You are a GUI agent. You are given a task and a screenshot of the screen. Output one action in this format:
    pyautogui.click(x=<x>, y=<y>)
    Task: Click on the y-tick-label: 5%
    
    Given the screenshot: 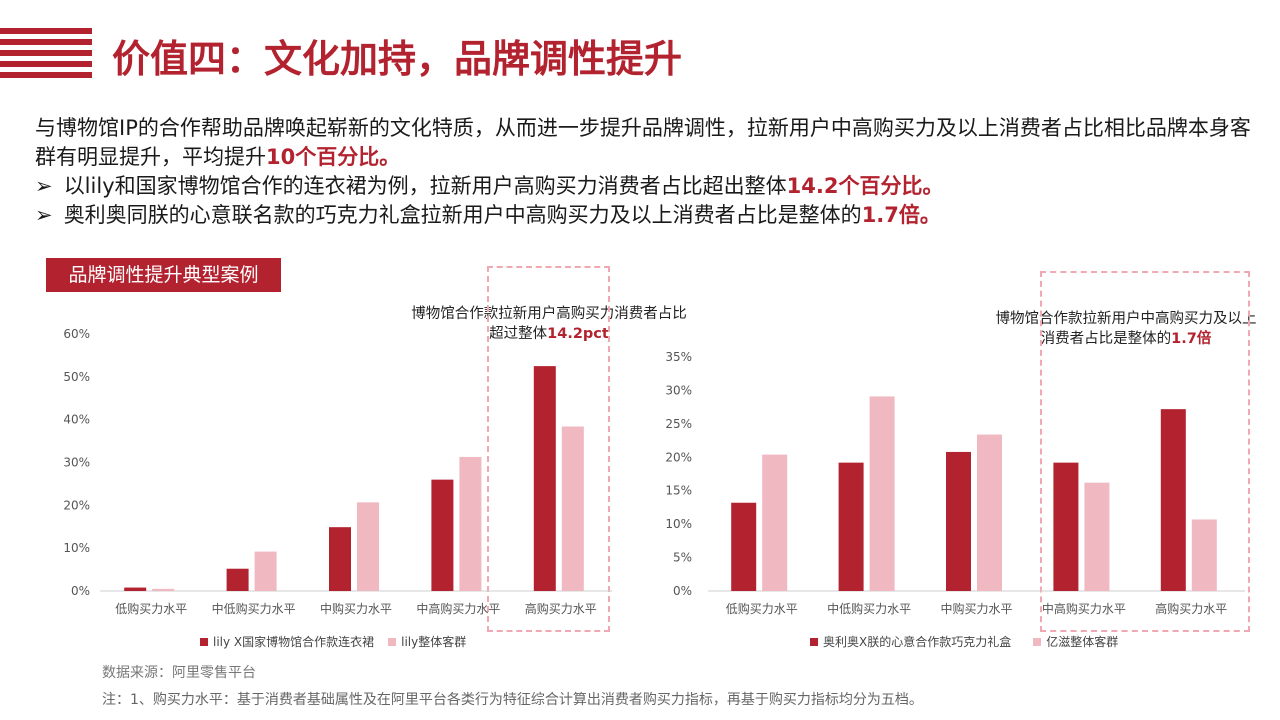 What is the action you would take?
    pyautogui.click(x=682, y=558)
    